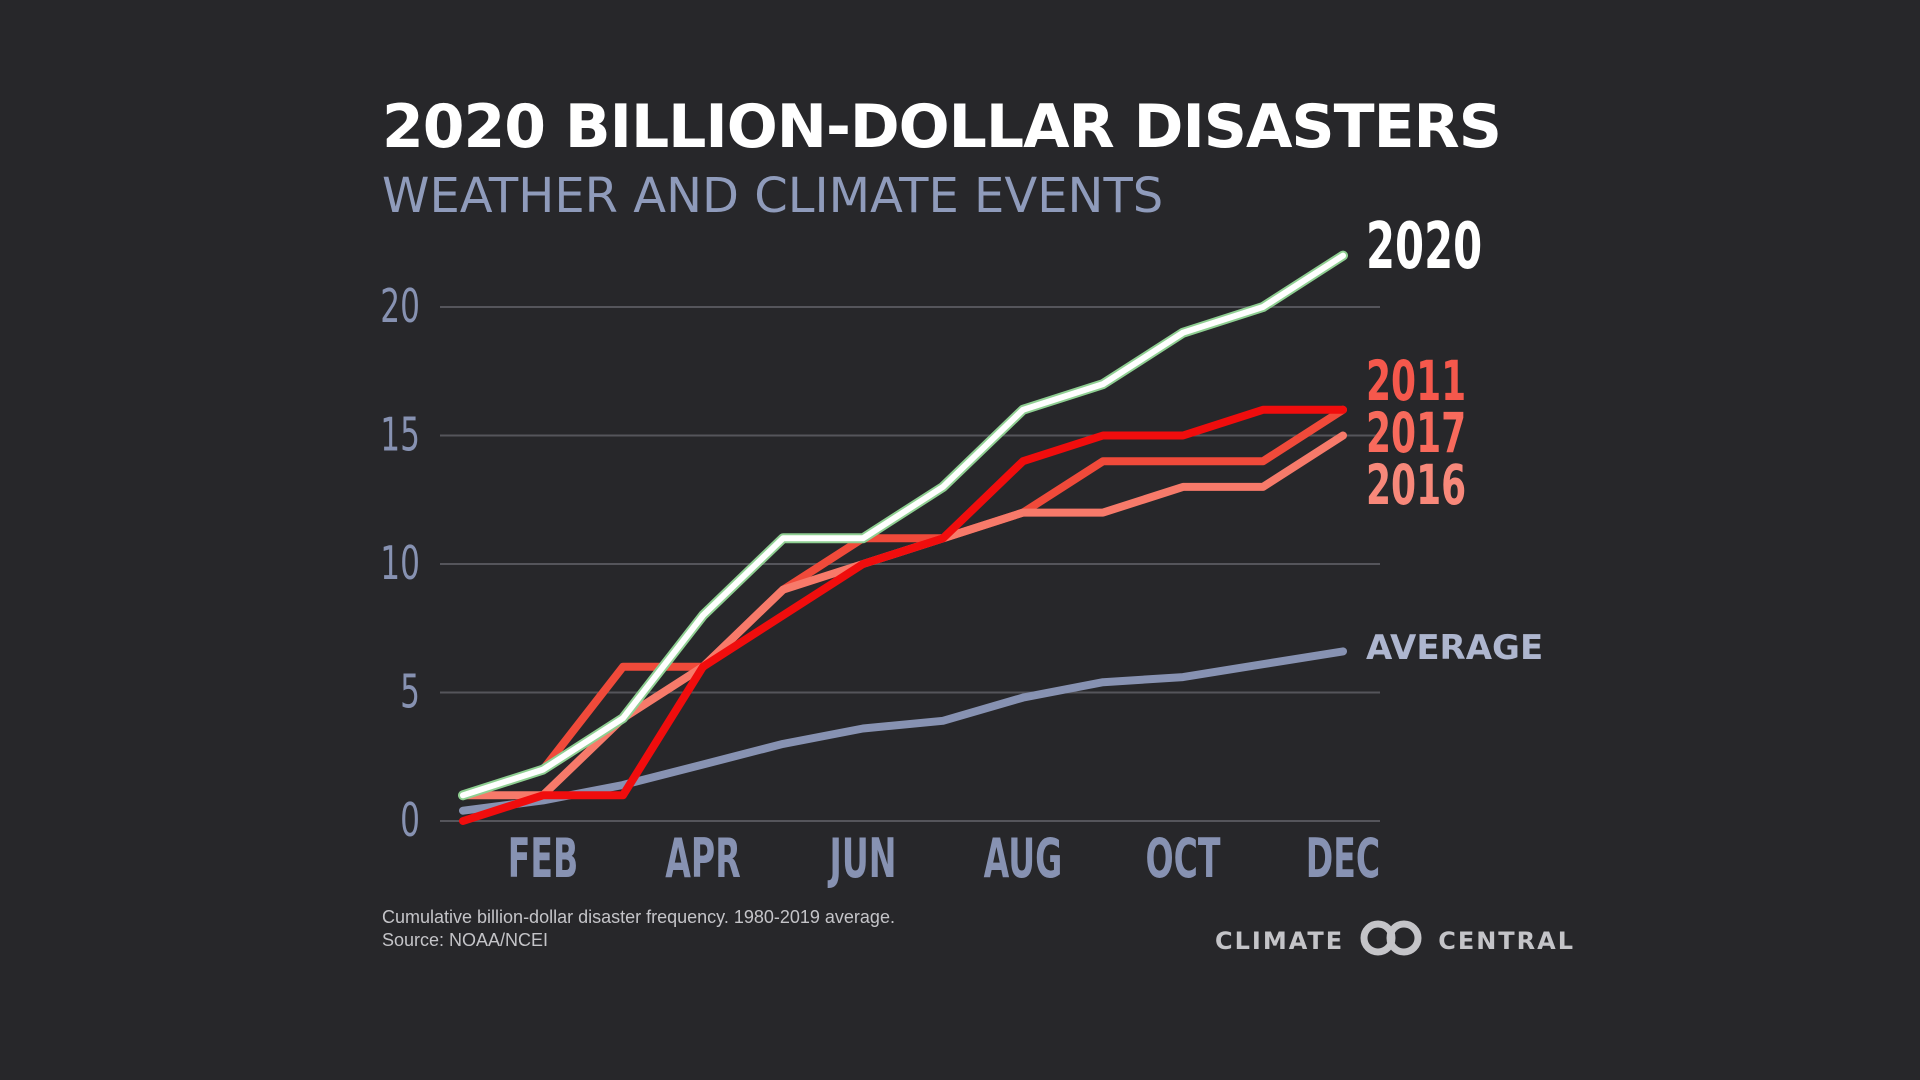  Describe the element at coordinates (944, 858) in the screenshot. I see `x-axis: FEB APR JUN AUG OCT DEC` at that location.